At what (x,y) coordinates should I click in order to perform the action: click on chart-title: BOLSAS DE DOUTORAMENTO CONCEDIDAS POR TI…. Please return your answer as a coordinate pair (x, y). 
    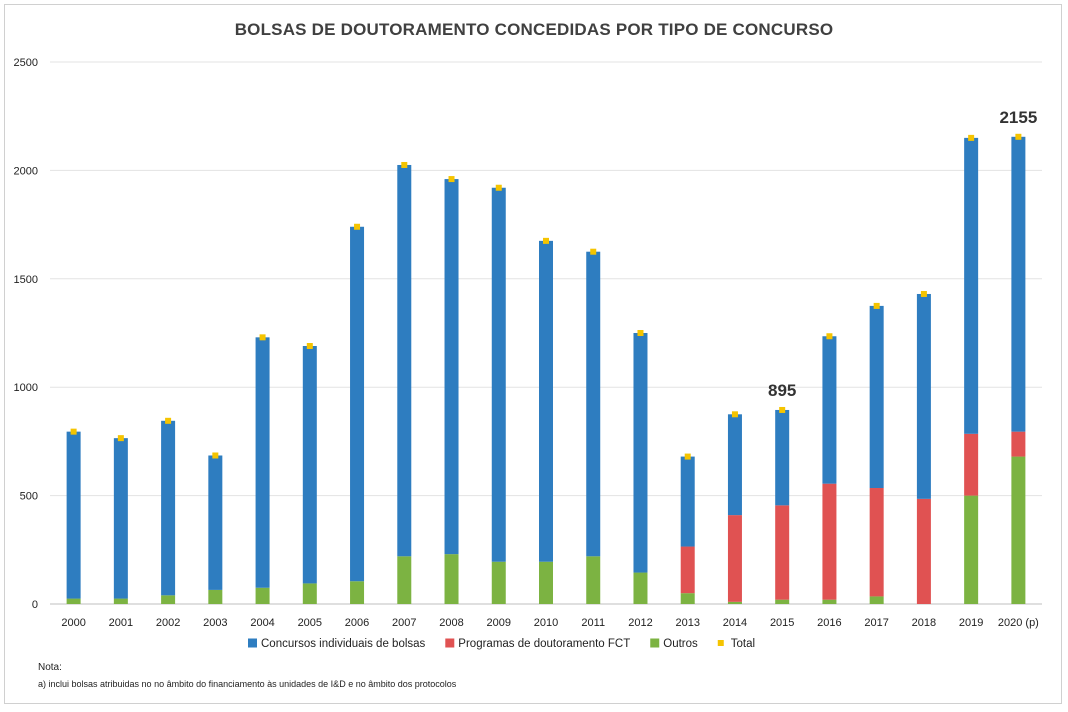
    Looking at the image, I should click on (534, 29).